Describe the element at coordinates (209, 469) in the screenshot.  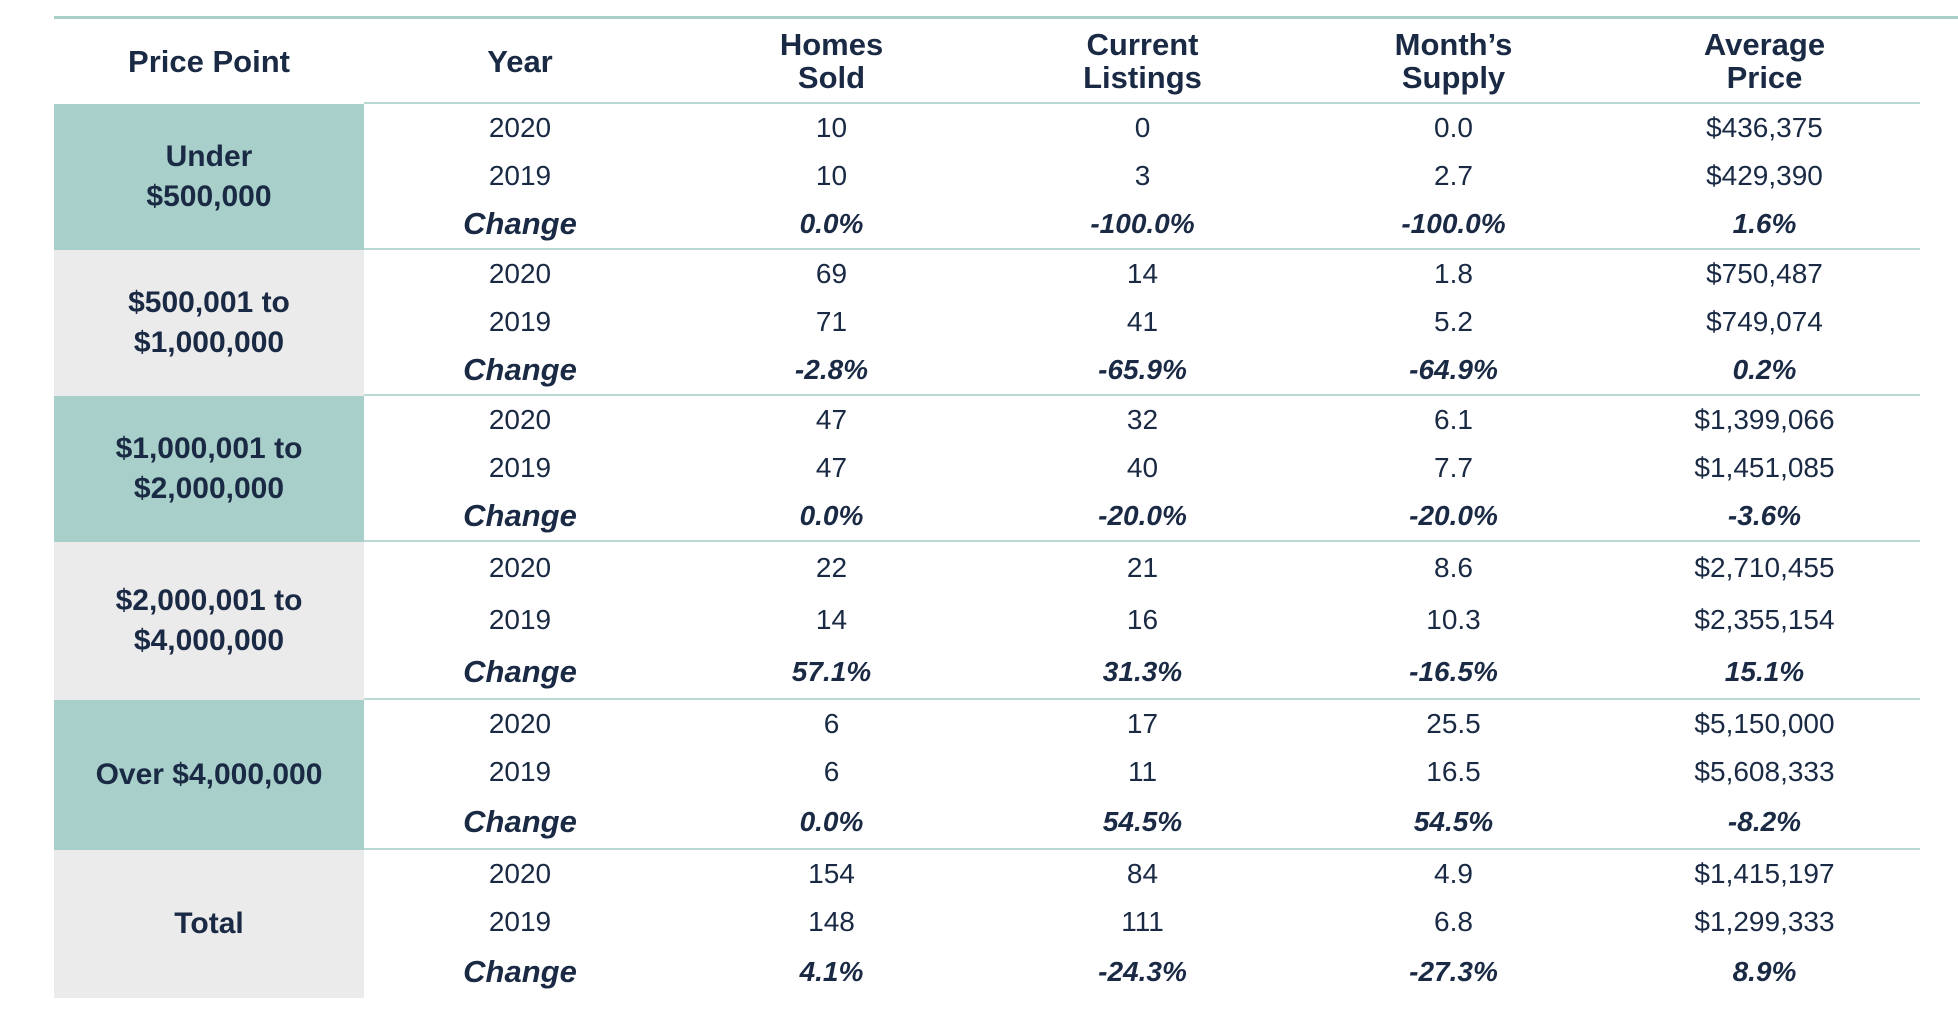
I see `price-point-label: $1,000,001 to $2,000,000` at that location.